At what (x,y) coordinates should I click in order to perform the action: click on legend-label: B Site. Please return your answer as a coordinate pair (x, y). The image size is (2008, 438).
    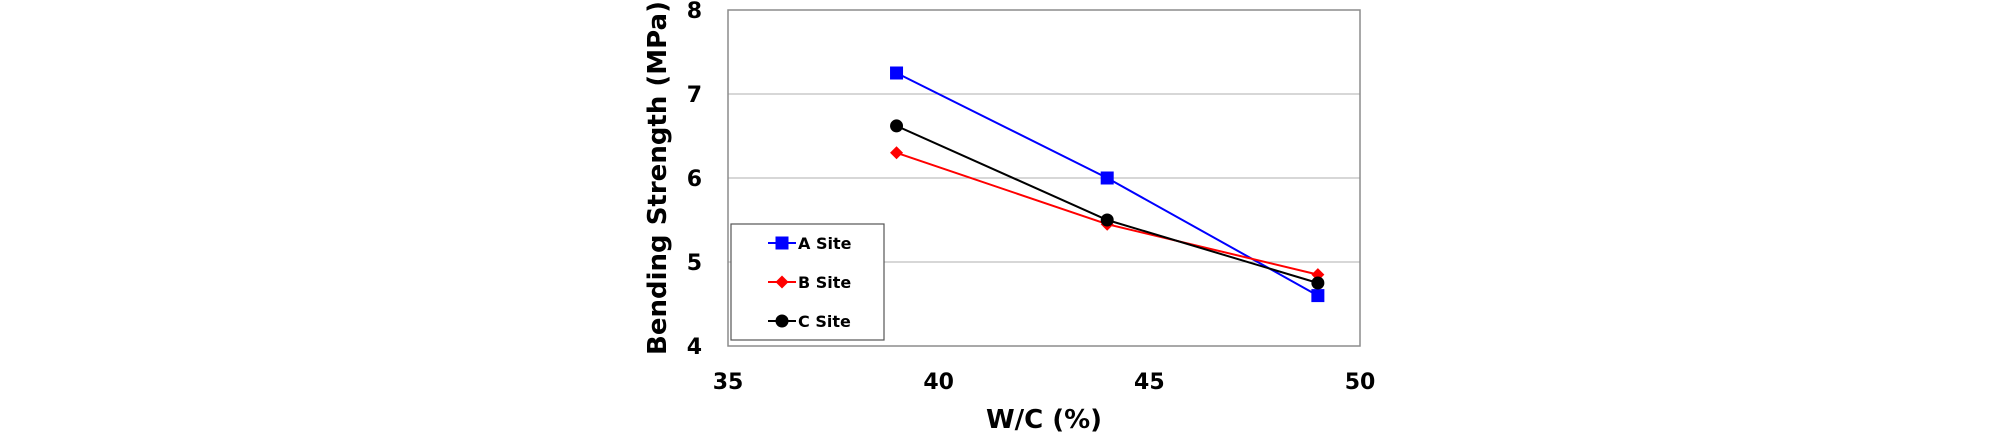
    Looking at the image, I should click on (824, 282).